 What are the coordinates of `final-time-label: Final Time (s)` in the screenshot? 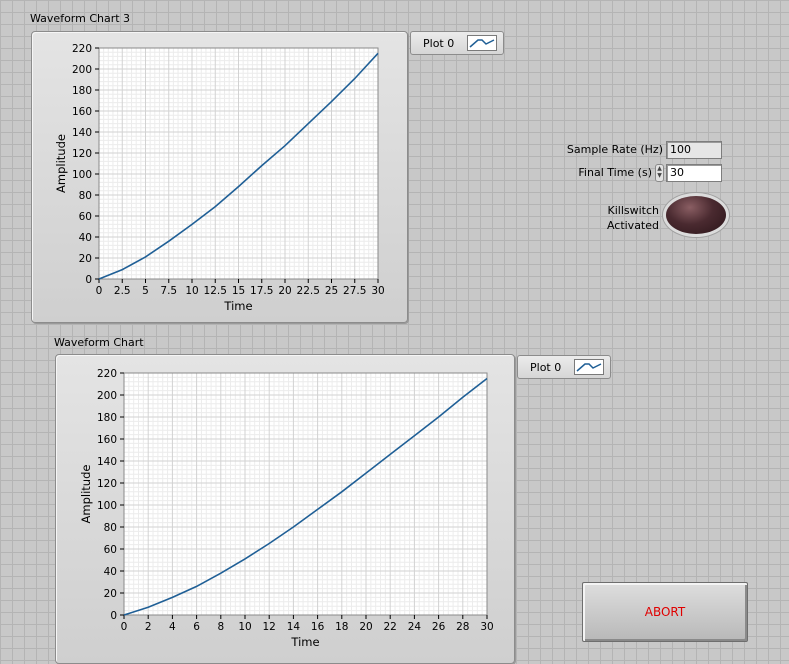 It's located at (615, 172).